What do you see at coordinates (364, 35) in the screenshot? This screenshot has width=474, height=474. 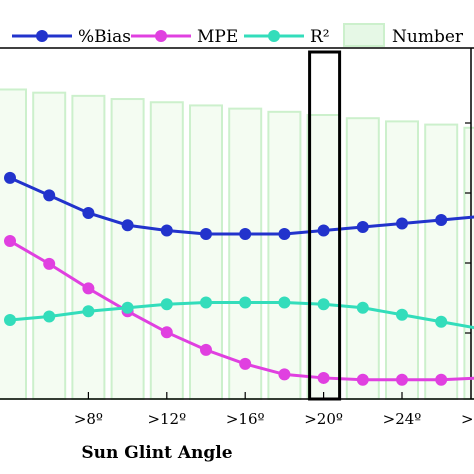 I see `legend-number-swatch` at bounding box center [364, 35].